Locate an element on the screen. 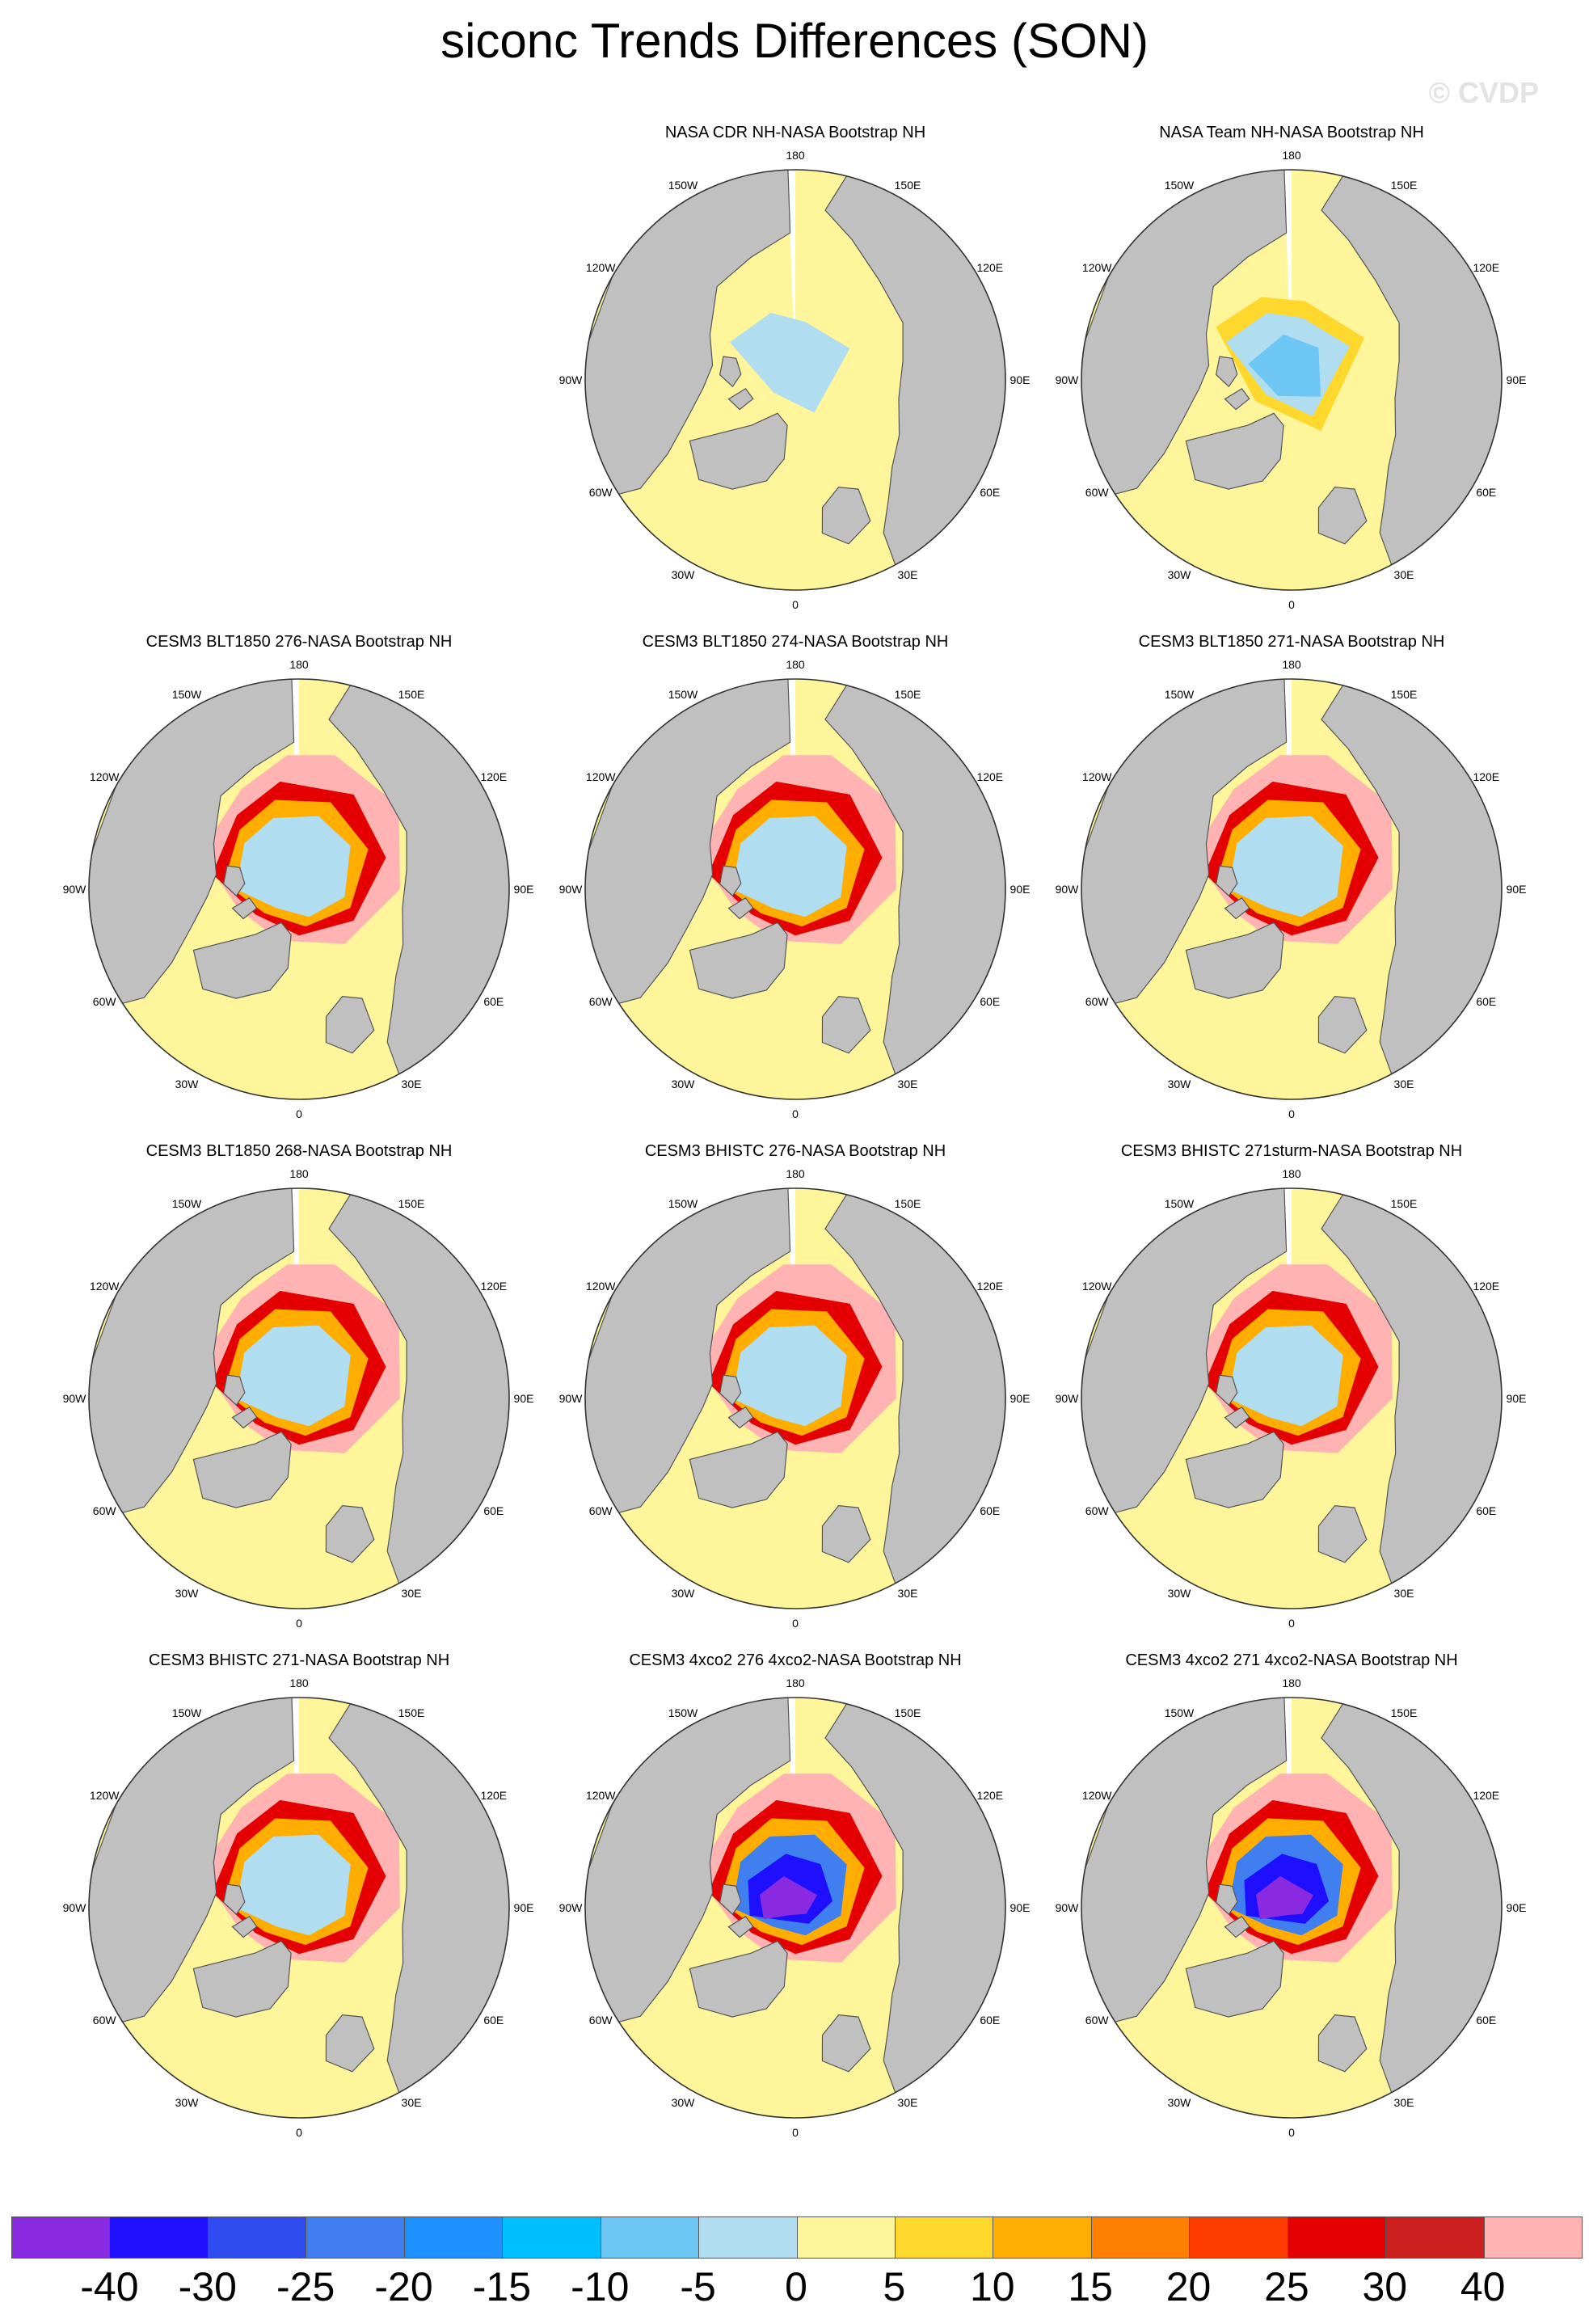 This screenshot has height=2324, width=1589. colorbar-tick-label: 10 is located at coordinates (992, 2286).